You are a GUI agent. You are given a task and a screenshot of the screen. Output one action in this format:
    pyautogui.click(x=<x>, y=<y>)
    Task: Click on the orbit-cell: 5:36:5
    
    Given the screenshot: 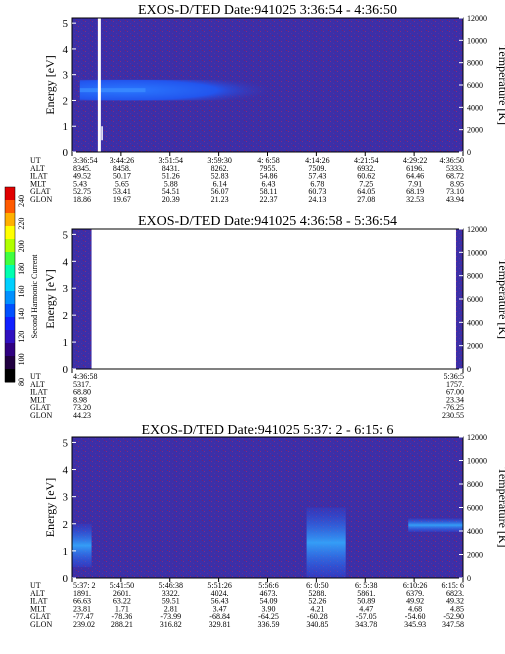 What is the action you would take?
    pyautogui.click(x=454, y=376)
    